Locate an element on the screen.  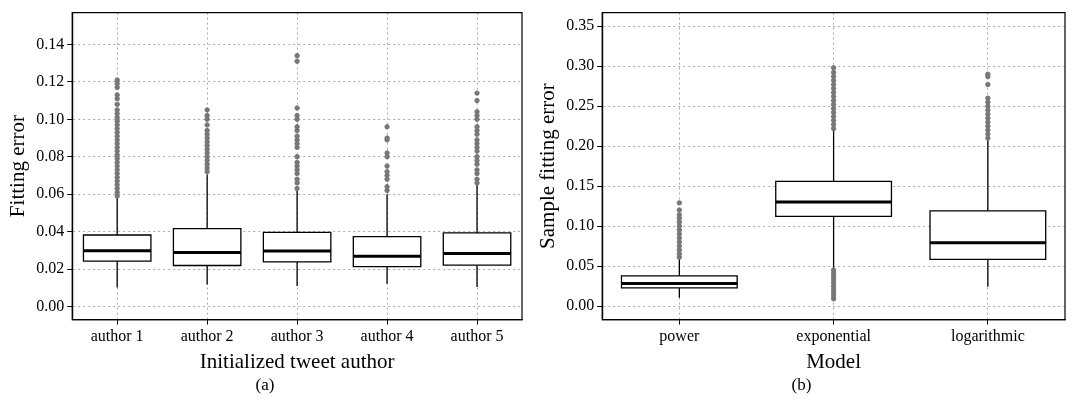
y-tick-label: 0.30 is located at coordinates (580, 65).